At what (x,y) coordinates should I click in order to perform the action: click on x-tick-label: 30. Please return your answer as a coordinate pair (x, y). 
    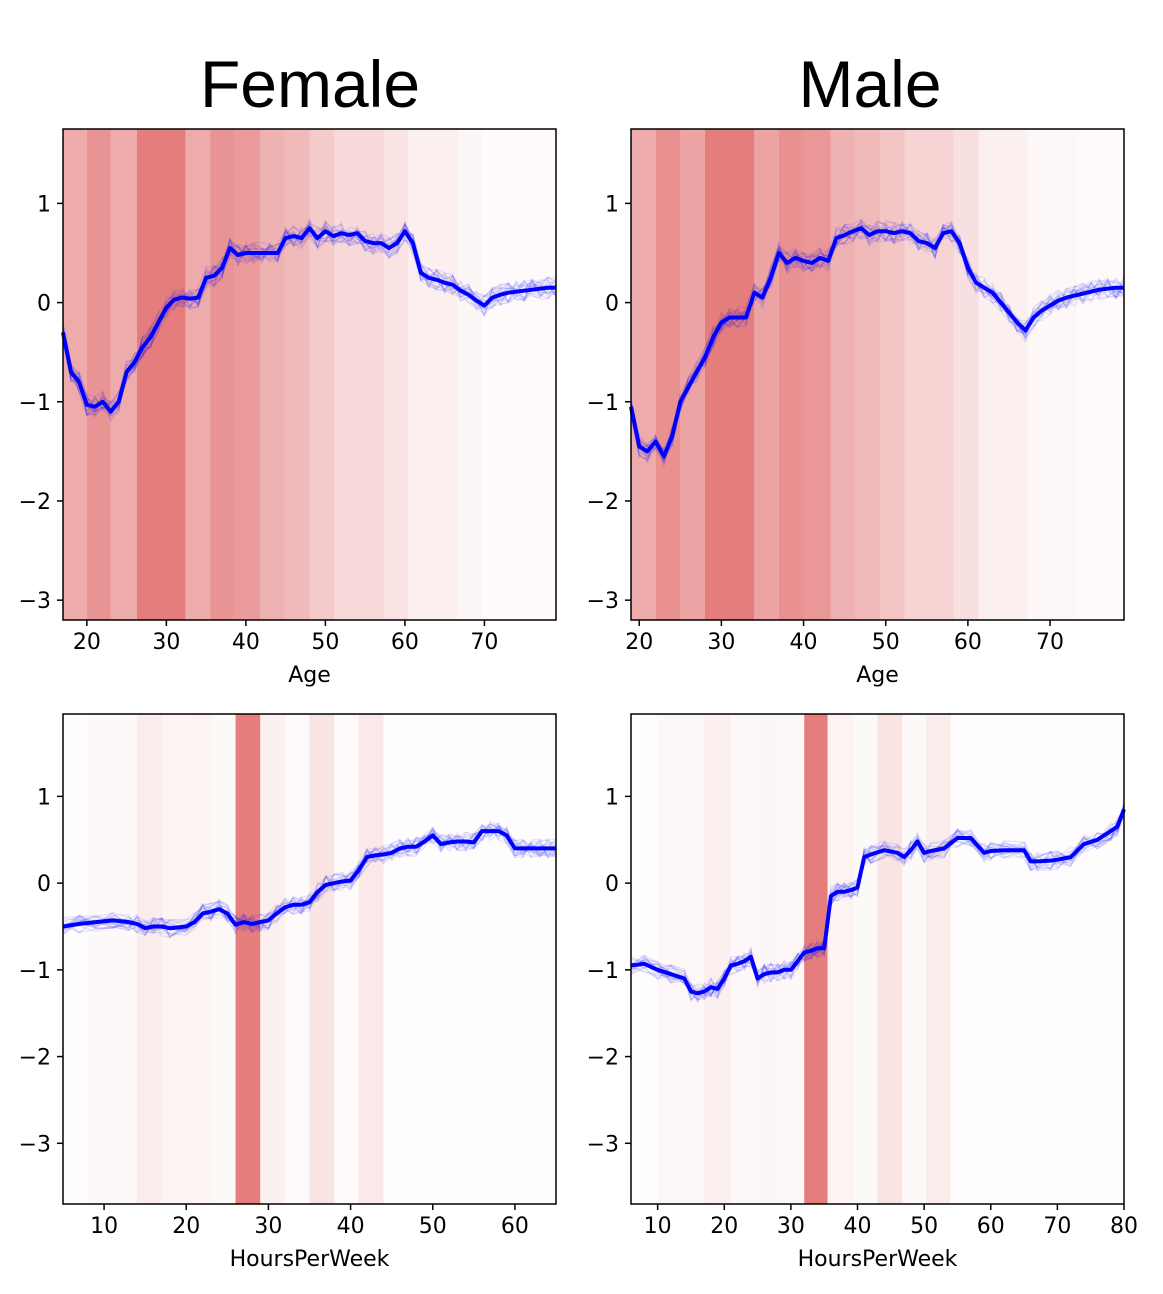
    Looking at the image, I should click on (791, 1226).